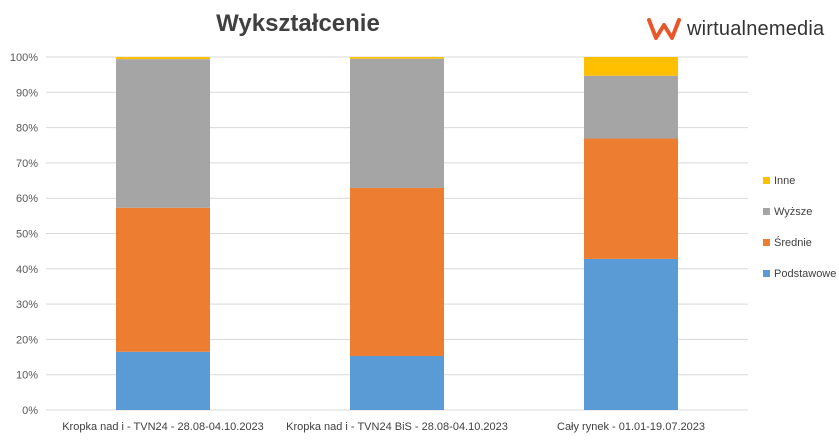  What do you see at coordinates (805, 274) in the screenshot?
I see `legend-label: Podstawowe` at bounding box center [805, 274].